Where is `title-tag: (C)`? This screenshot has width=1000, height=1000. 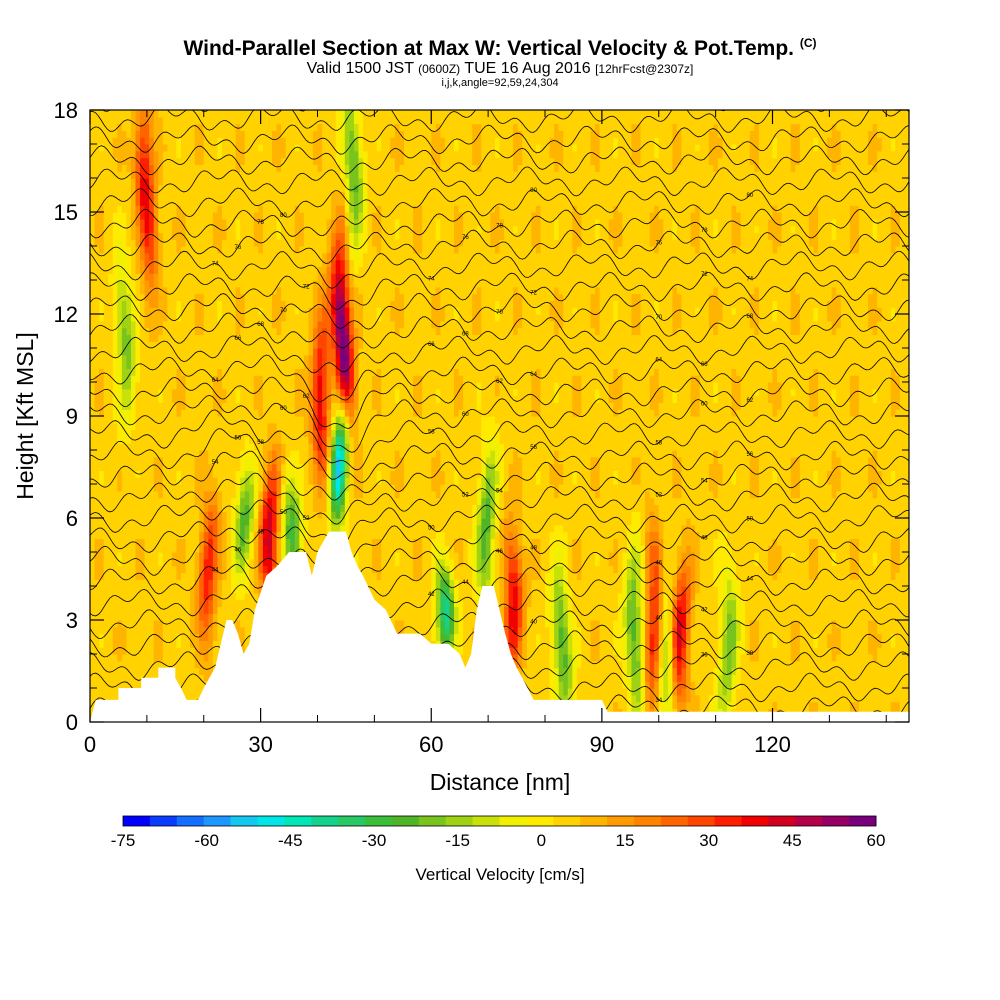 title-tag: (C) is located at coordinates (808, 43).